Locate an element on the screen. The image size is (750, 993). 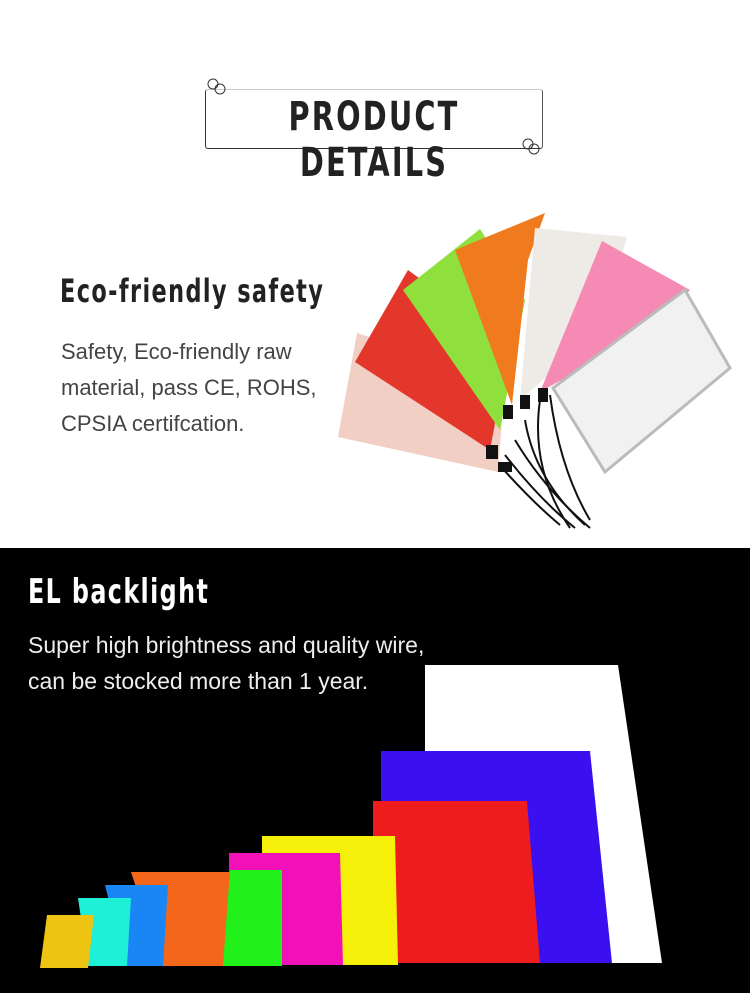
backlight-text-line: Super high brightness and quality wire, is located at coordinates (226, 645).